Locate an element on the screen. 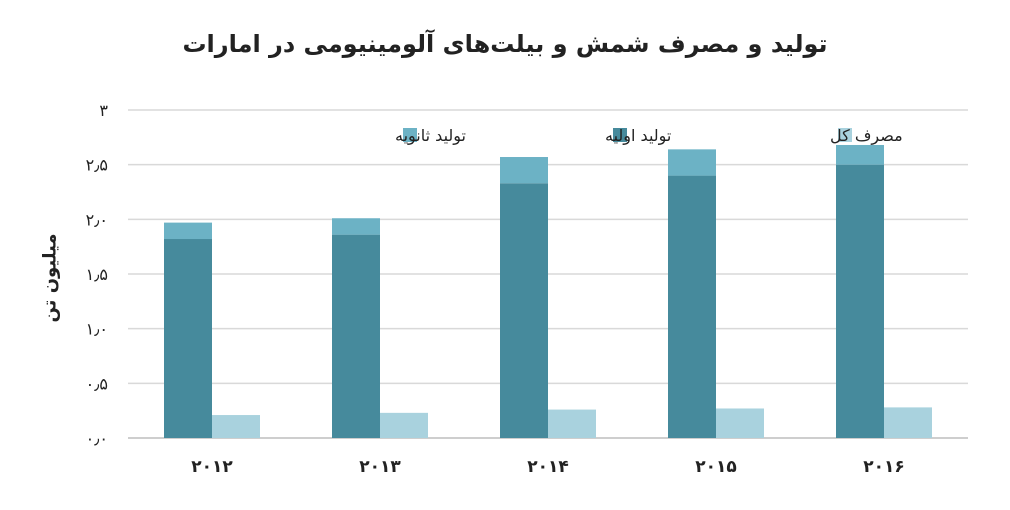 The height and width of the screenshot is (510, 1010). x-tick-label: ۲۰۱۳ is located at coordinates (380, 467).